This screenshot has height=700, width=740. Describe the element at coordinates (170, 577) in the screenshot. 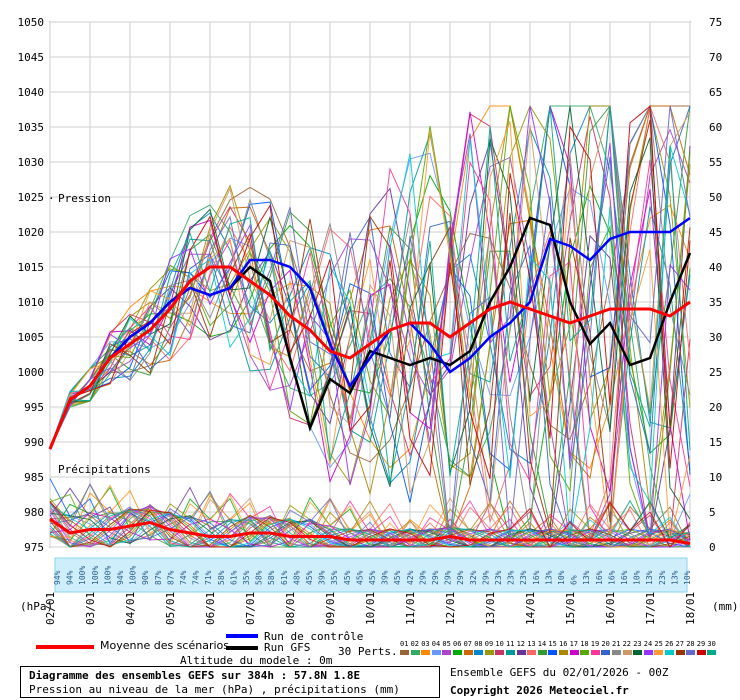

I see `probability-value: 87%` at that location.